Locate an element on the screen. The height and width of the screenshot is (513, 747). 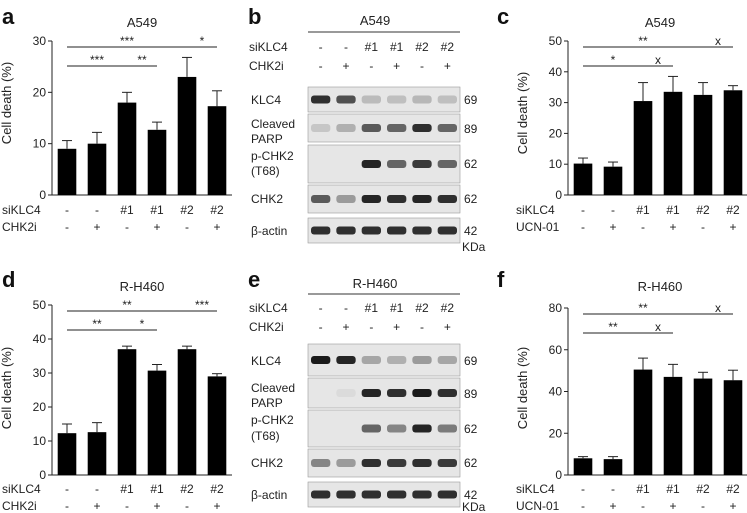
y-tick-label: 60 is located at coordinates (556, 350).